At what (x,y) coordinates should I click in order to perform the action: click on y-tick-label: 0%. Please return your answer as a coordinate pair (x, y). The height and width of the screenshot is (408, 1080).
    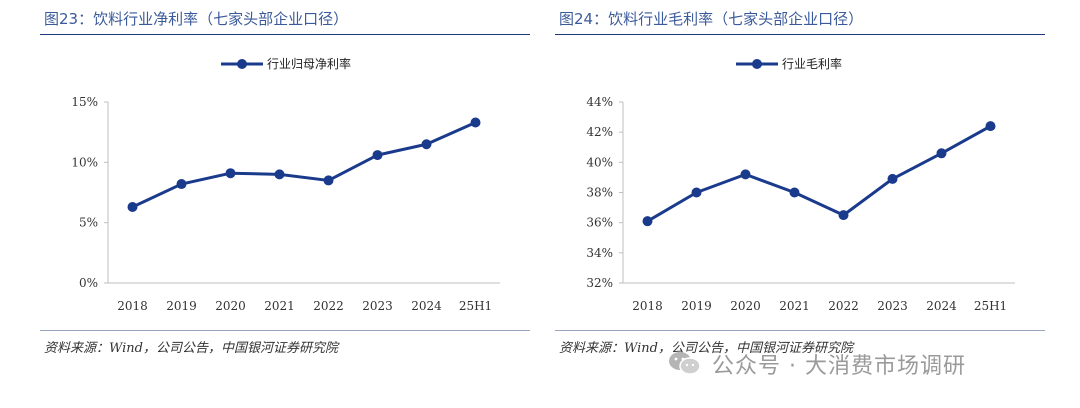
    Looking at the image, I should click on (88, 283).